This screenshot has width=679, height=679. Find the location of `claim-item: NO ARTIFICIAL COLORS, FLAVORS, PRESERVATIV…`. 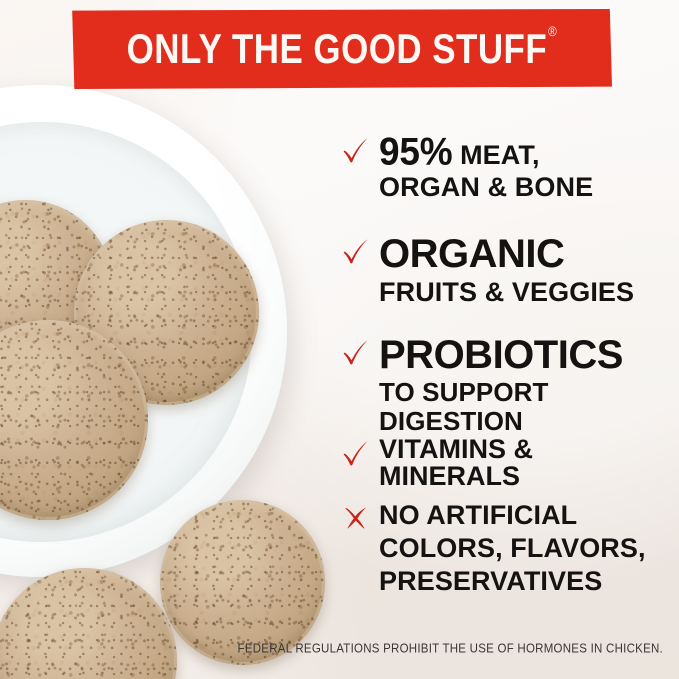

claim-item: NO ARTIFICIAL COLORS, FLAVORS, PRESERVATIV… is located at coordinates (493, 548).